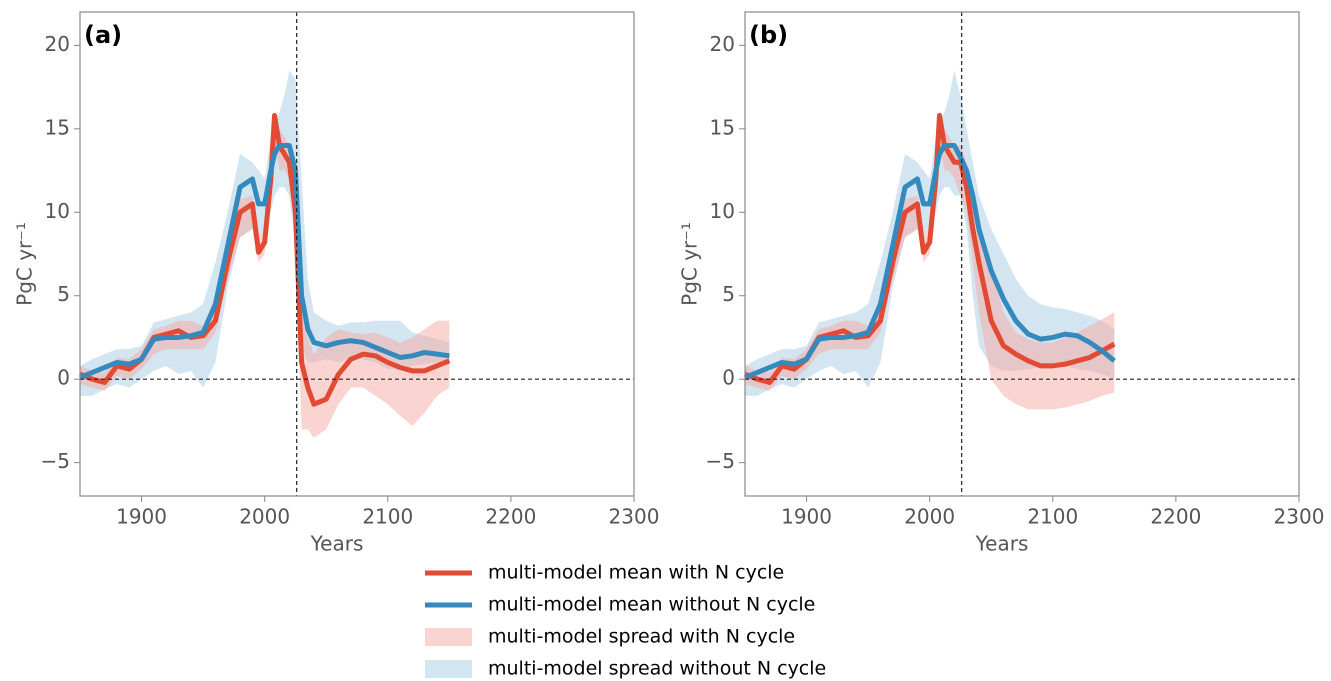 The height and width of the screenshot is (681, 1331). I want to click on panel-label: (a), so click(103, 35).